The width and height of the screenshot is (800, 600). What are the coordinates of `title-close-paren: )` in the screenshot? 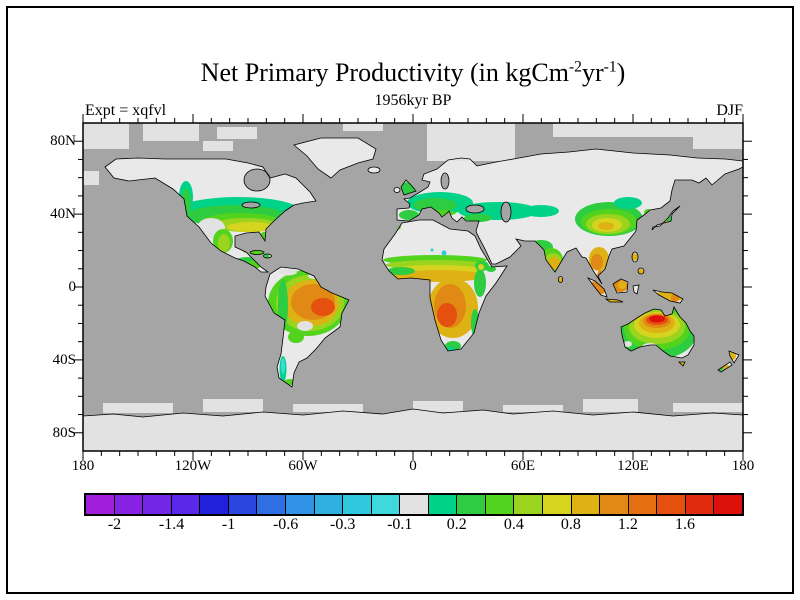 It's located at (621, 72).